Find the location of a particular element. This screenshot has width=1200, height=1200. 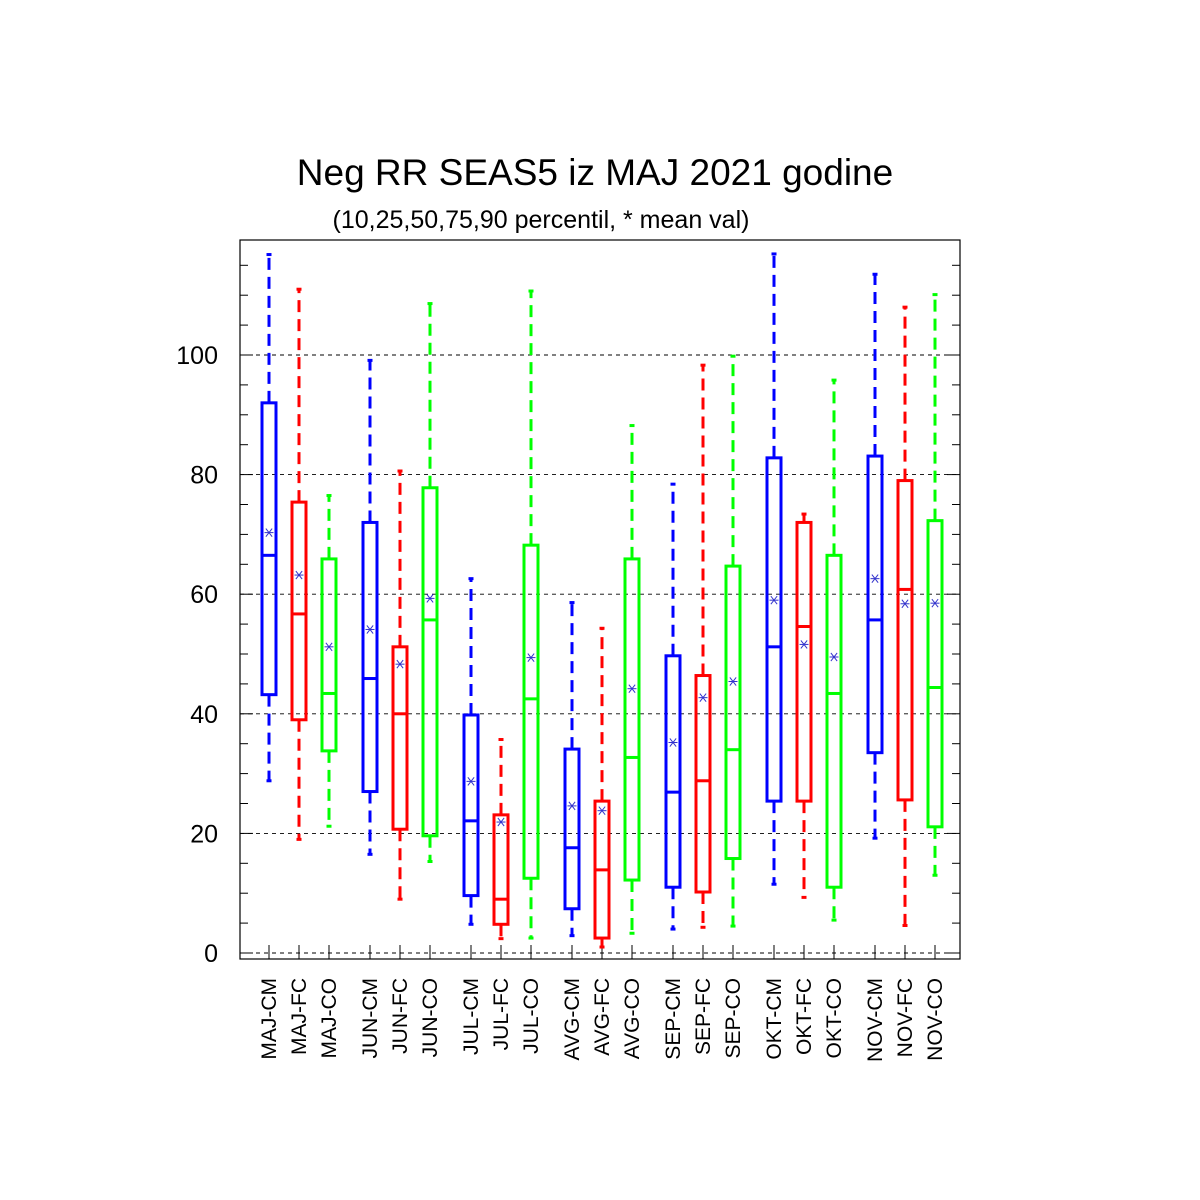

x-tick-label: JUN-CO is located at coordinates (430, 1017).